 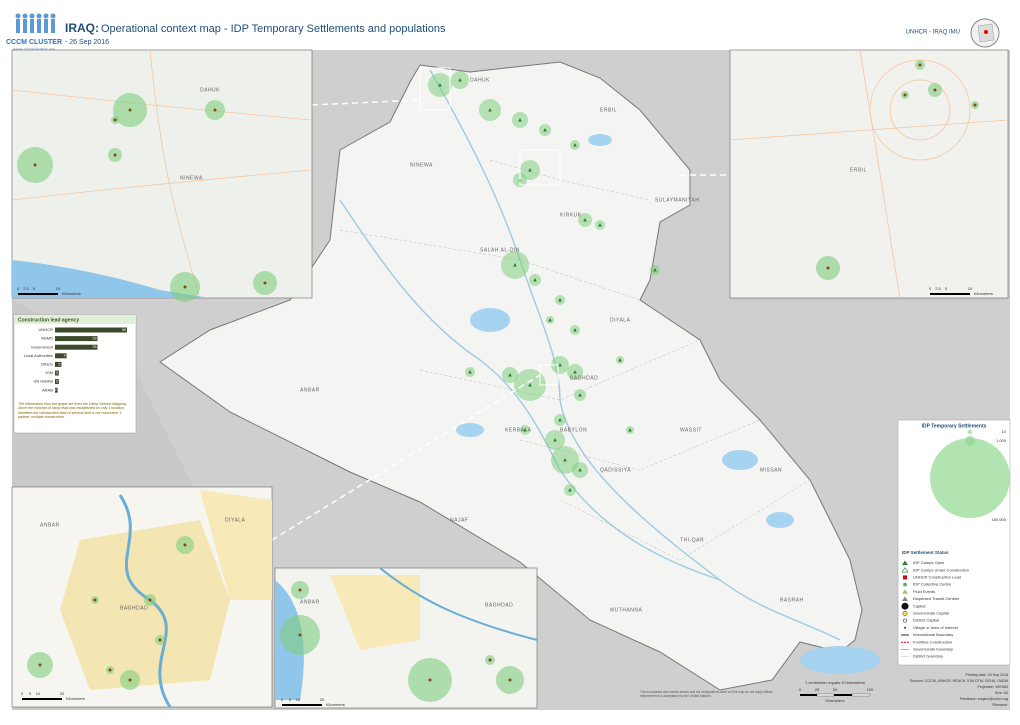 What do you see at coordinates (38, 355) in the screenshot?
I see `category-label: Local Authorities` at bounding box center [38, 355].